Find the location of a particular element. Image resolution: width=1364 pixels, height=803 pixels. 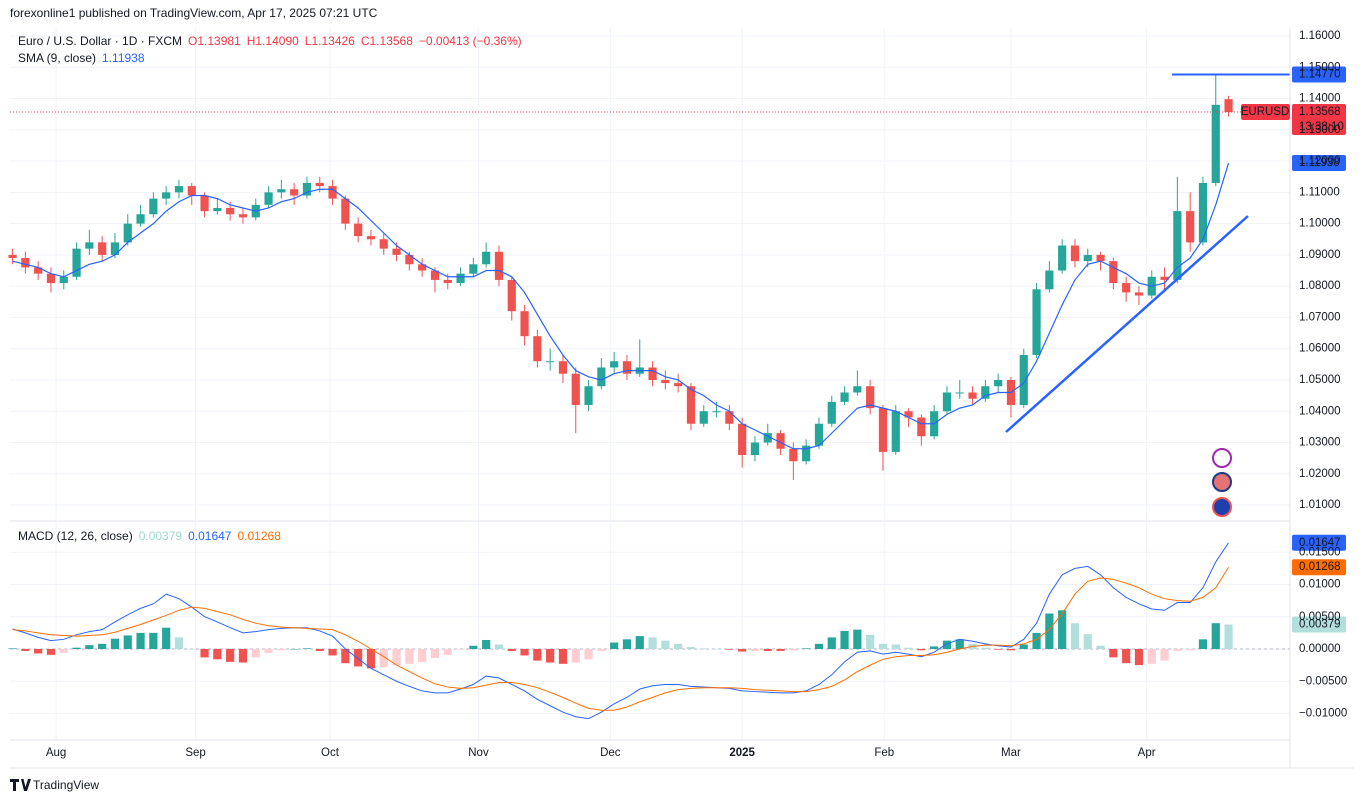

symbol-title: Euro / U.S. Dollar · 1D · FXCM is located at coordinates (100, 41).